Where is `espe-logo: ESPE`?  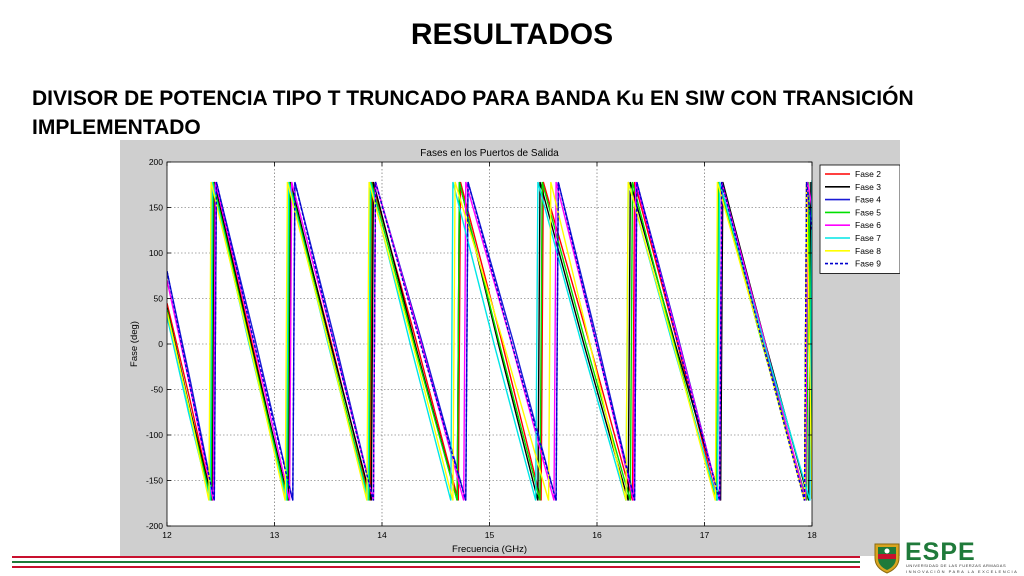 espe-logo: ESPE is located at coordinates (940, 552).